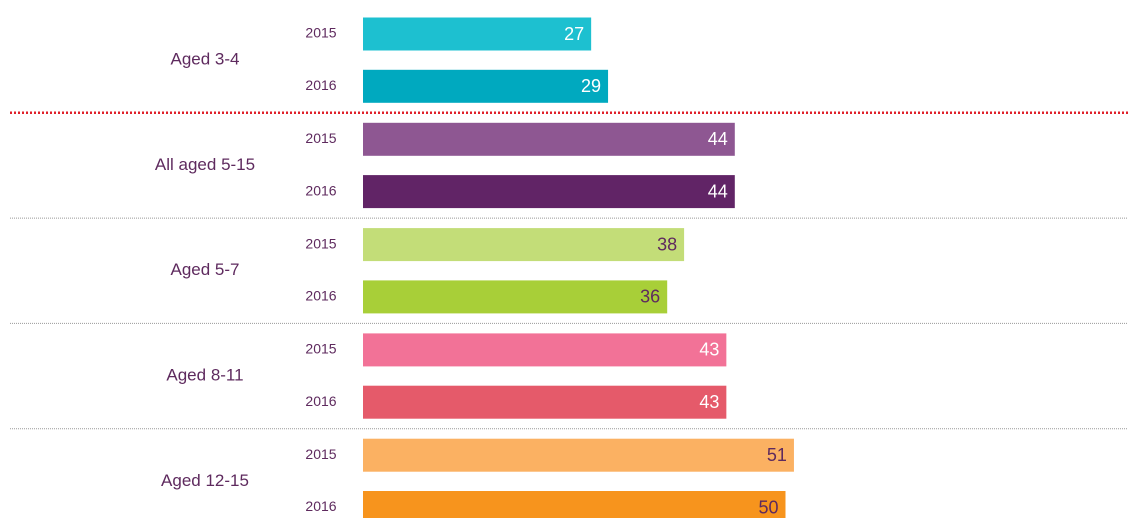  What do you see at coordinates (591, 86) in the screenshot?
I see `value-label: 29` at bounding box center [591, 86].